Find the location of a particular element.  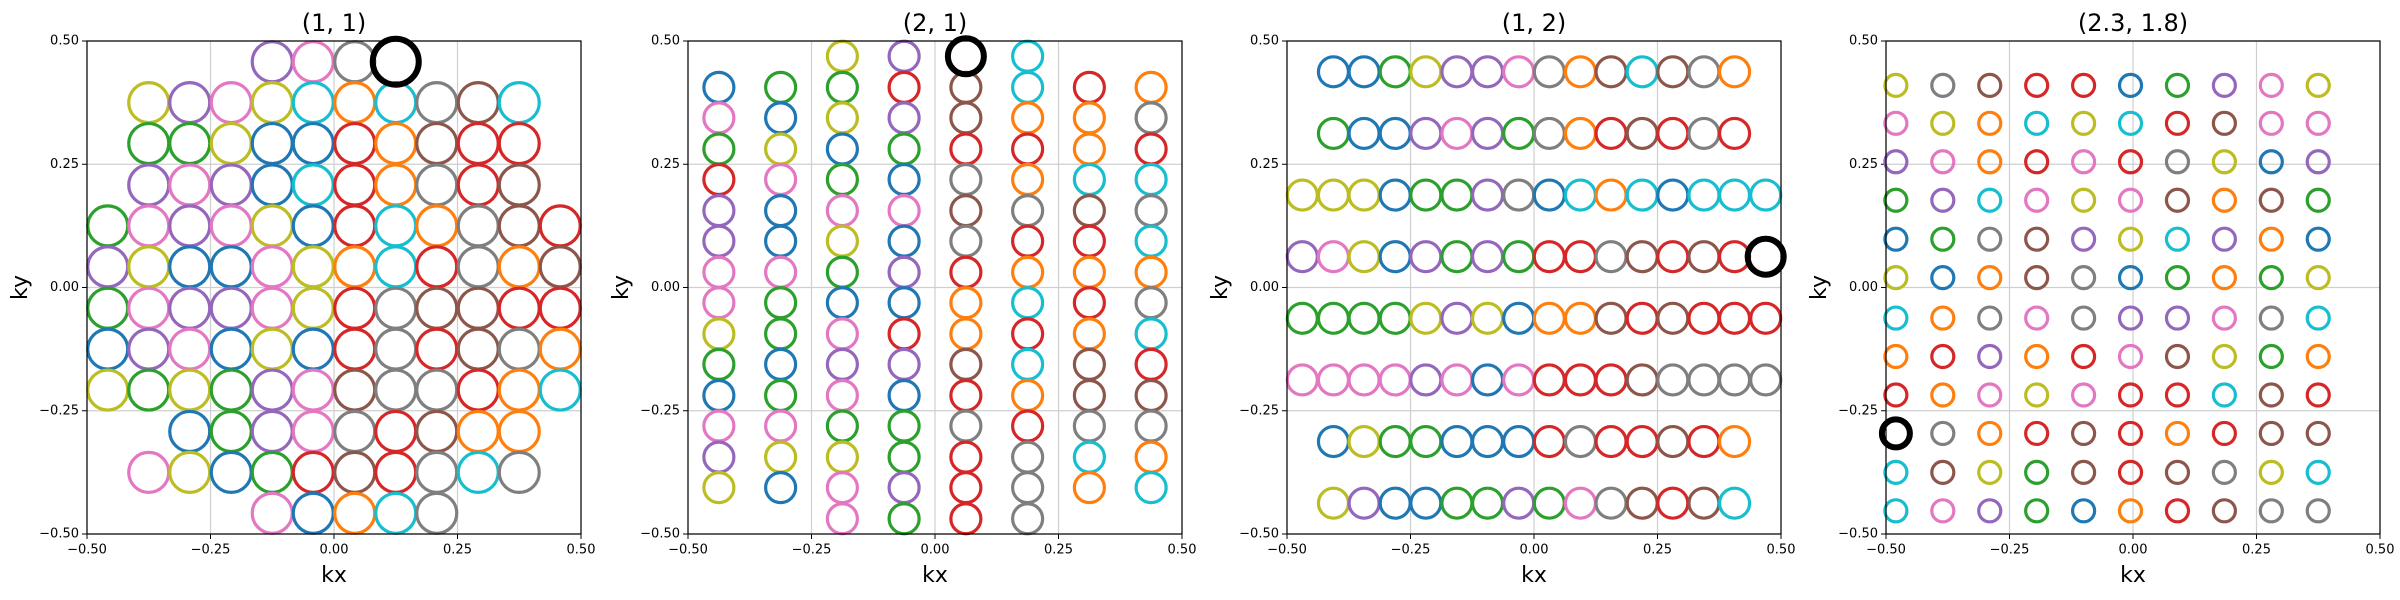

x-tick-label: −0.50 is located at coordinates (1886, 550).